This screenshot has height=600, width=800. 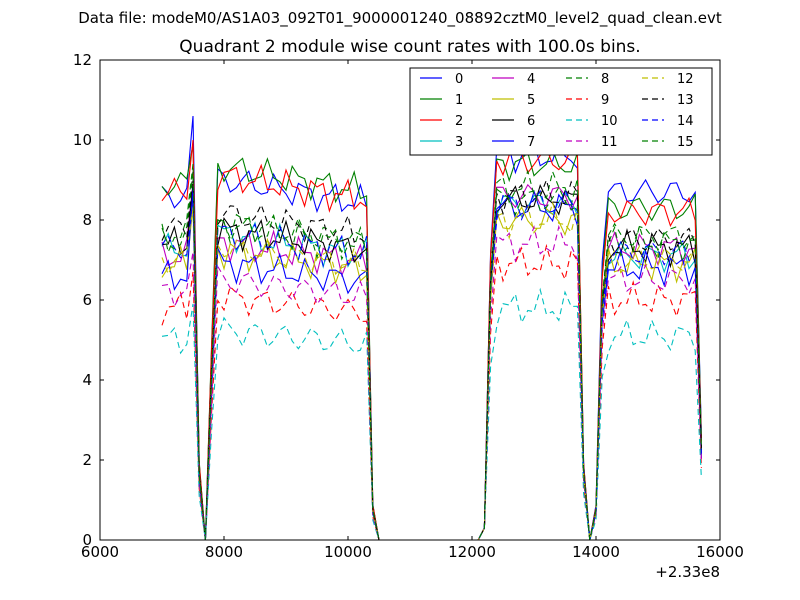 I want to click on y-tick-label: 2, so click(x=87, y=460).